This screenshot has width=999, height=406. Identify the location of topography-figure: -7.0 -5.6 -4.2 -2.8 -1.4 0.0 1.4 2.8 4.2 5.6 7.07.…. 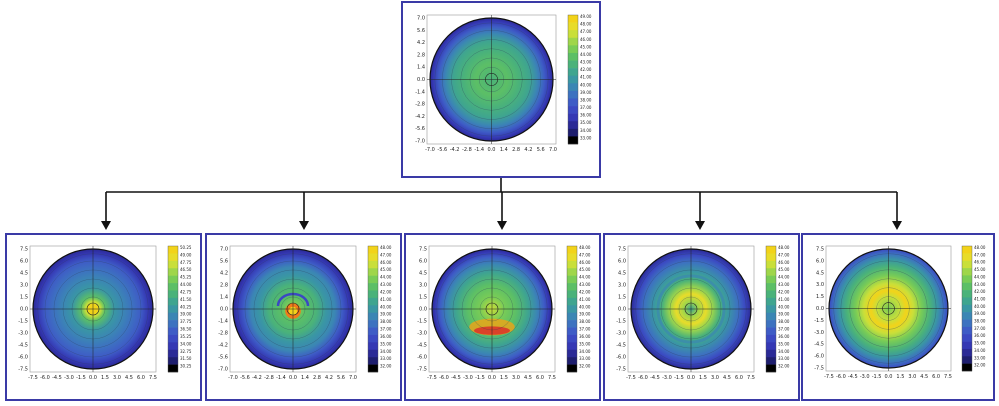
(305, 313).